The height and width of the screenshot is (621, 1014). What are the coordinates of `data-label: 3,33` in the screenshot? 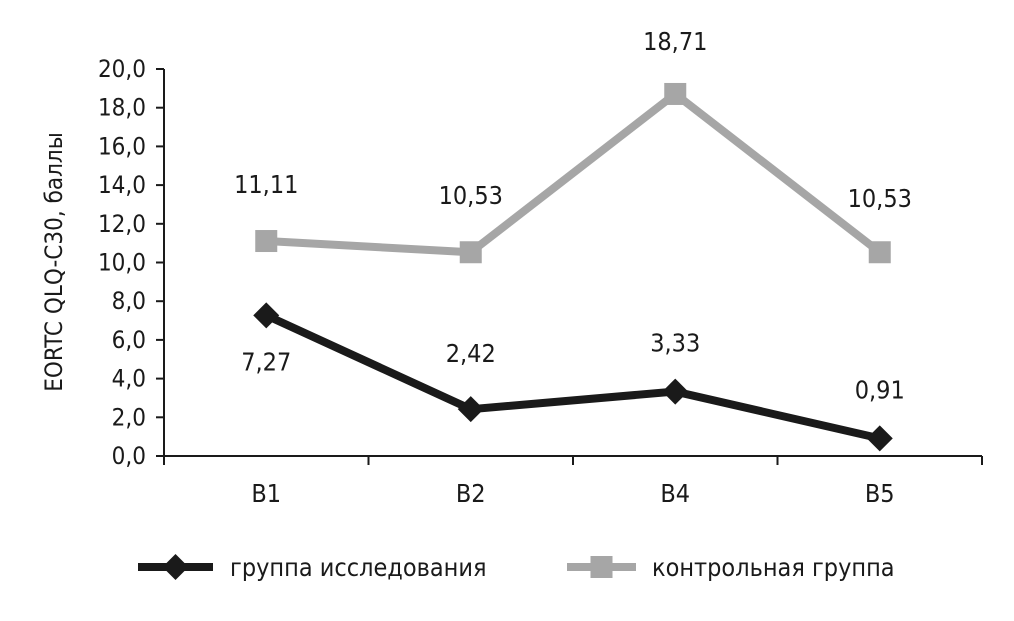 It's located at (675, 343).